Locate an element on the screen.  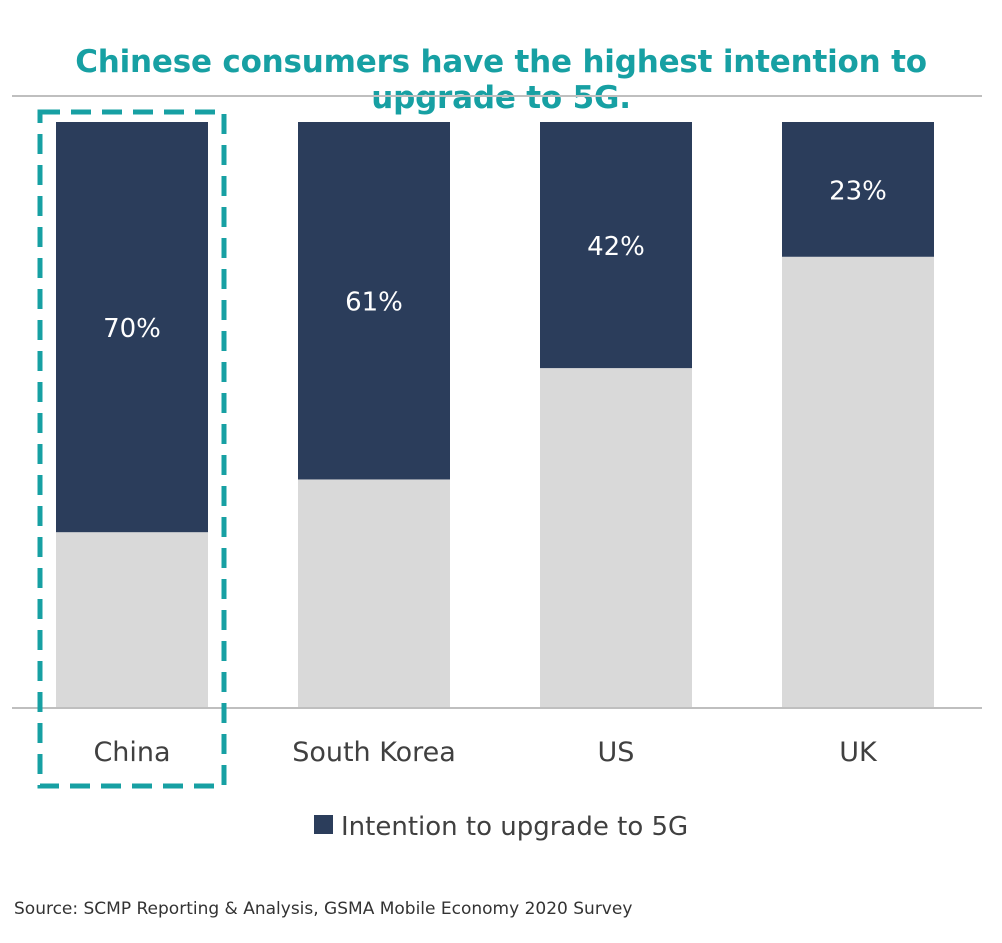
highlight-box-china is located at coordinates (132, 449).